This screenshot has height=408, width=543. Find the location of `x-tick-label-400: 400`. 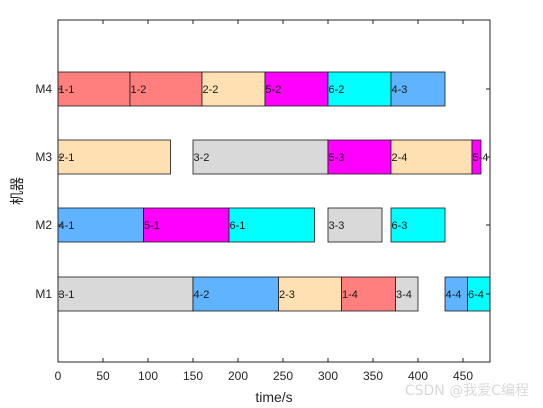

x-tick-label-400: 400 is located at coordinates (418, 376).